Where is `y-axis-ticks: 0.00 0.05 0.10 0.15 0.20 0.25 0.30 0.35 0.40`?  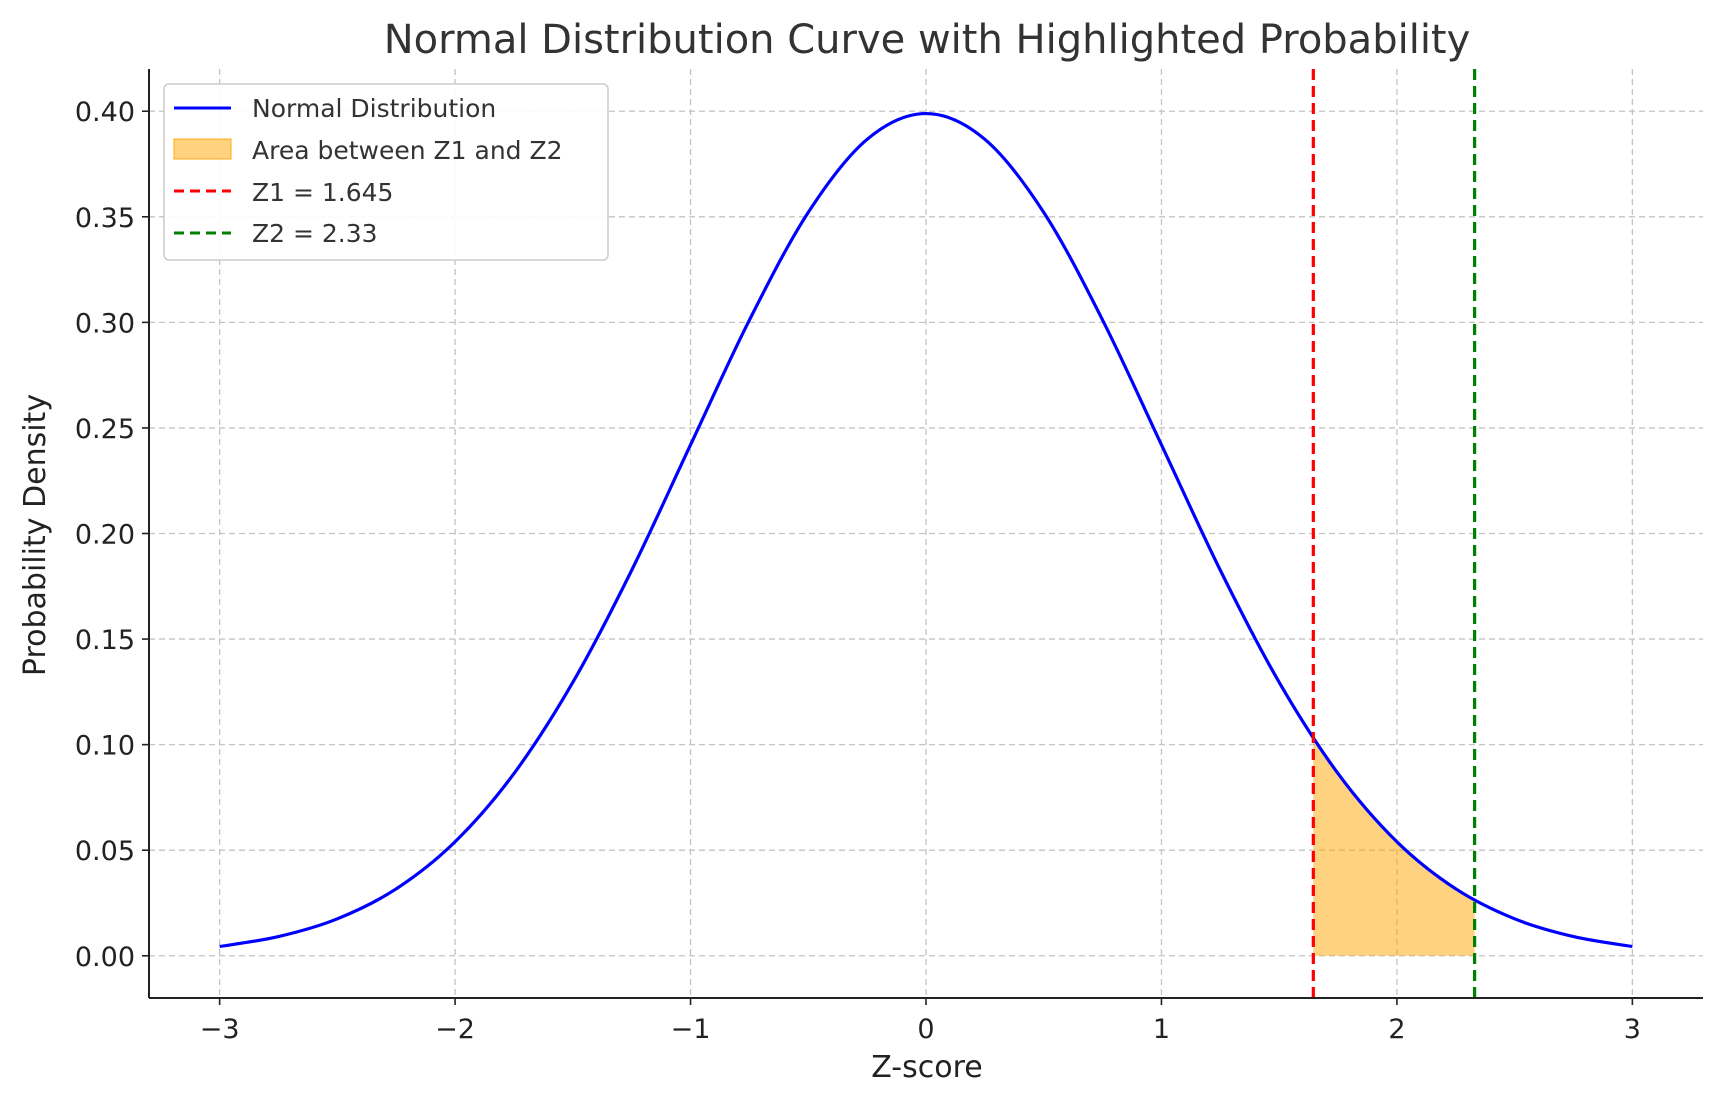 y-axis-ticks: 0.00 0.05 0.10 0.15 0.20 0.25 0.30 0.35 0.40 is located at coordinates (112, 535).